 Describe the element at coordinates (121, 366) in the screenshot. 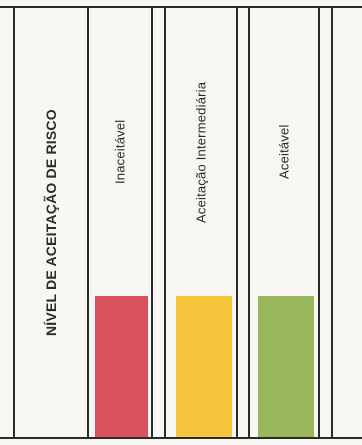

I see `swatch-inaceitavel` at that location.